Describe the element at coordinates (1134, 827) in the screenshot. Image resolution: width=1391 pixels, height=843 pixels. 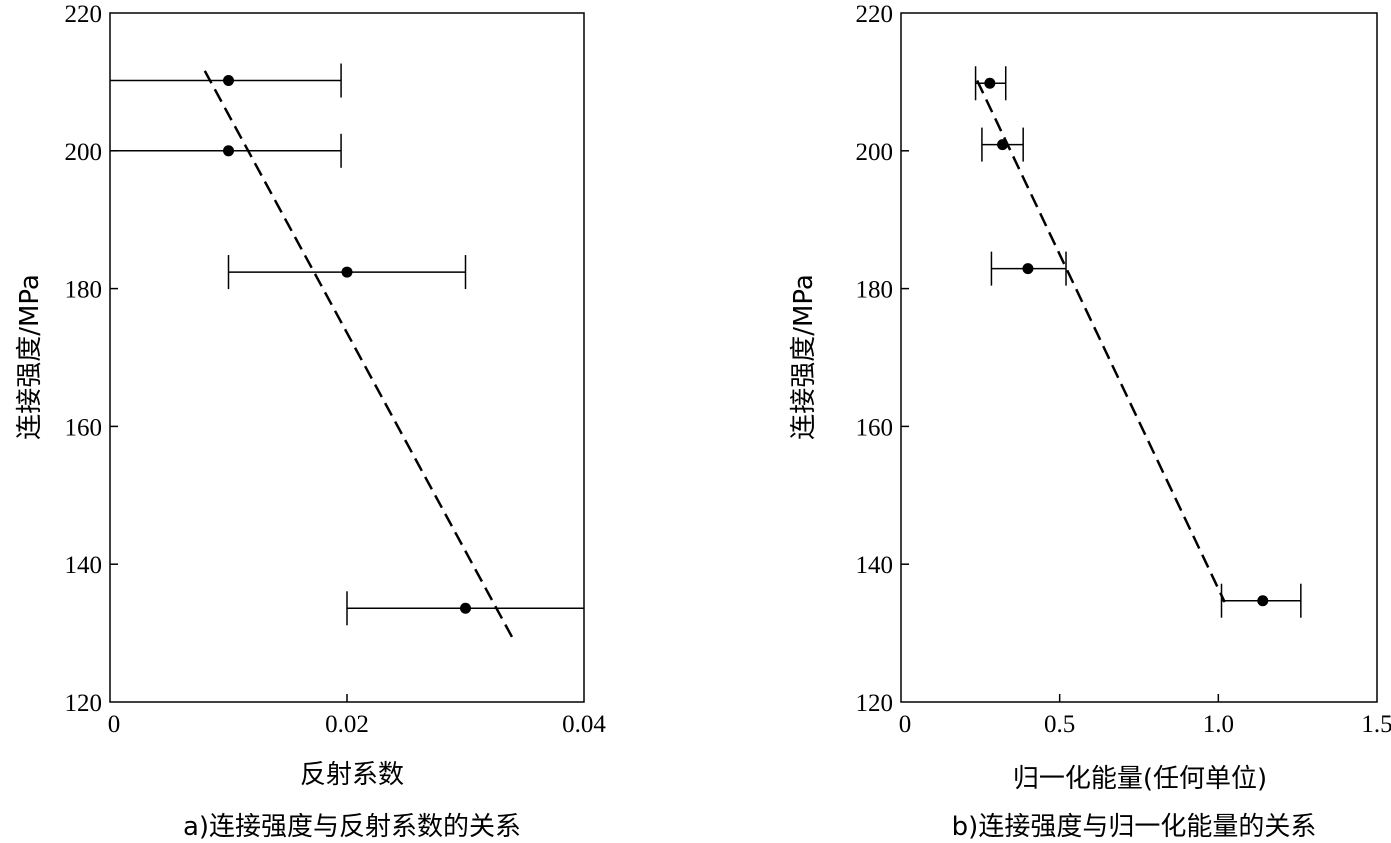
I see `caption-b: b)连接强度与归一化能量的关系` at that location.